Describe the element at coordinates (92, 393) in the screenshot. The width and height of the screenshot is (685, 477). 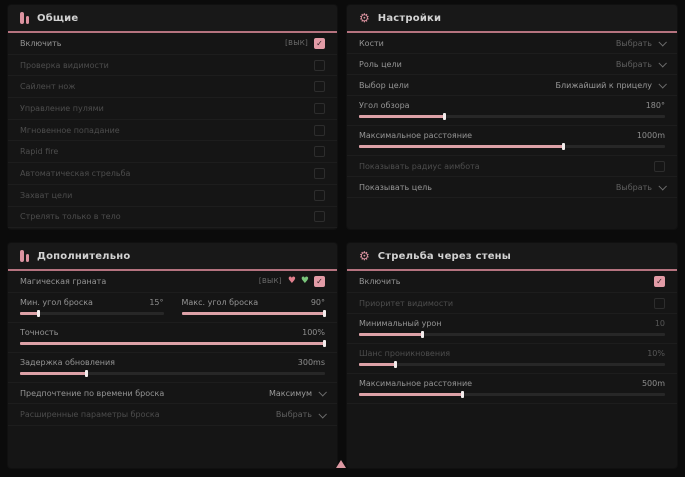
I see `row-label: Предпочтение по времени броска` at that location.